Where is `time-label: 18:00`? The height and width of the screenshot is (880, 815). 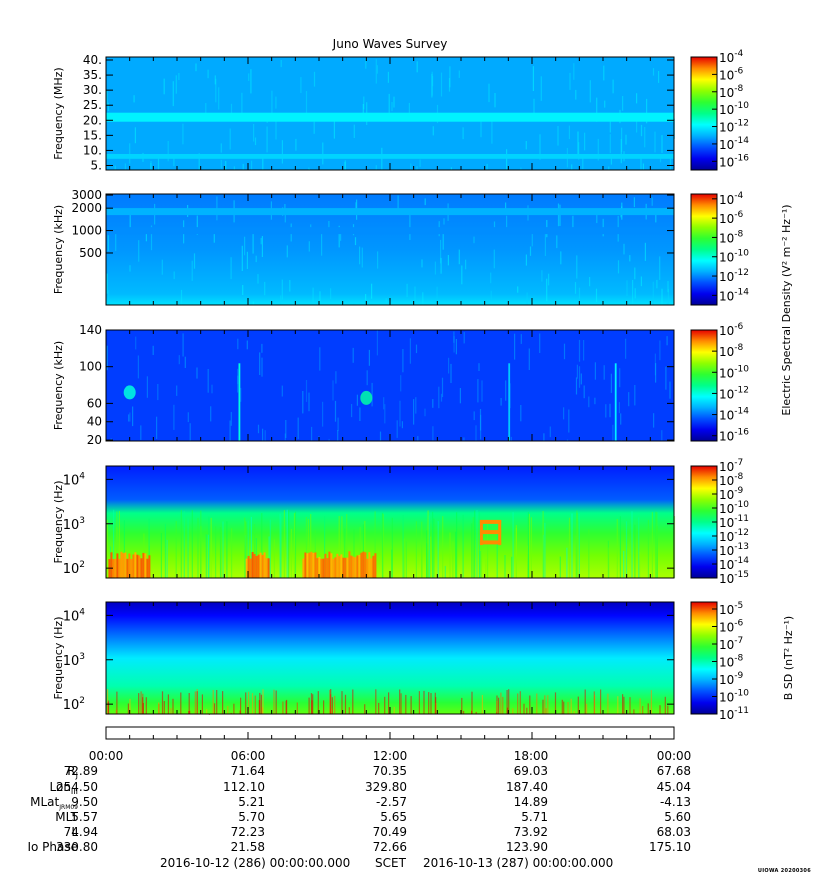
time-label: 18:00 is located at coordinates (531, 756).